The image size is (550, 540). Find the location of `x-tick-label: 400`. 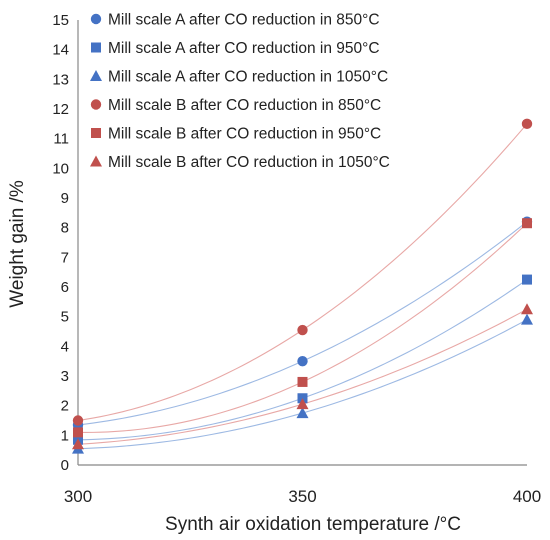

x-tick-label: 400 is located at coordinates (527, 496).